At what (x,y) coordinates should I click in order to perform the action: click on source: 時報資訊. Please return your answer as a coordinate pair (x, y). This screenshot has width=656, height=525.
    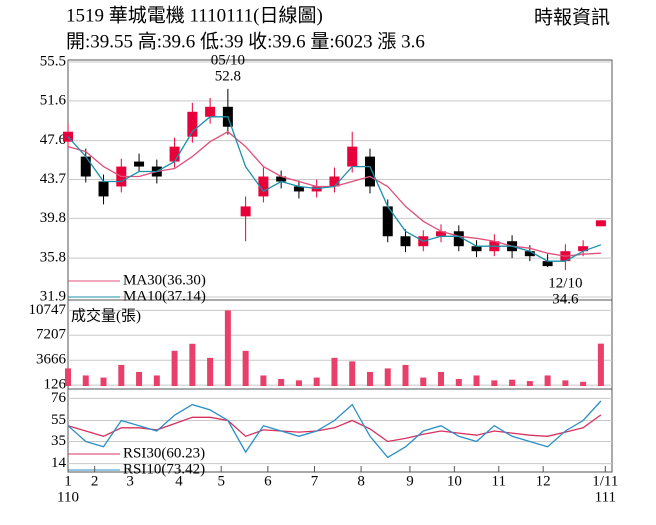
    Looking at the image, I should click on (572, 17).